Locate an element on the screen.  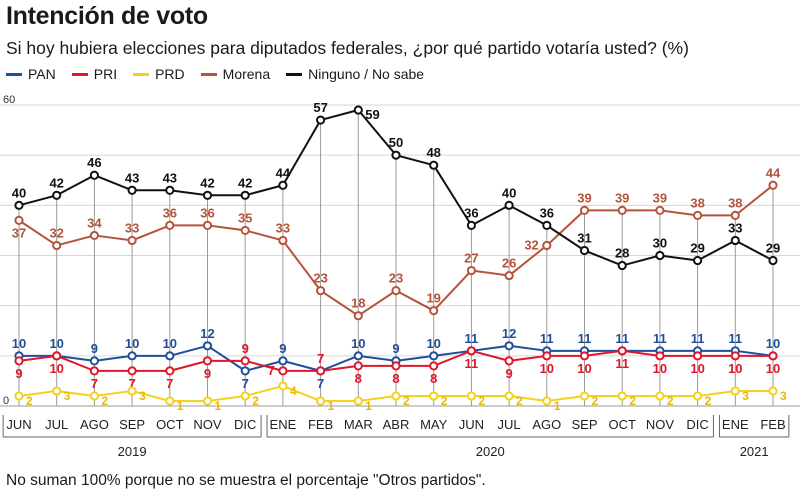
y-tick-label: 0 is located at coordinates (6, 401).